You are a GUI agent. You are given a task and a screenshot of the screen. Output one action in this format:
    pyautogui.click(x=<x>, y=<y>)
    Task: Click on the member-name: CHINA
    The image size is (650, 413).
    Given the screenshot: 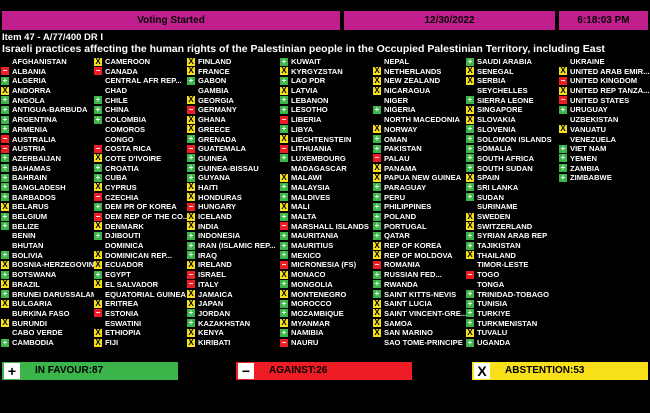 What is the action you would take?
    pyautogui.click(x=117, y=110)
    